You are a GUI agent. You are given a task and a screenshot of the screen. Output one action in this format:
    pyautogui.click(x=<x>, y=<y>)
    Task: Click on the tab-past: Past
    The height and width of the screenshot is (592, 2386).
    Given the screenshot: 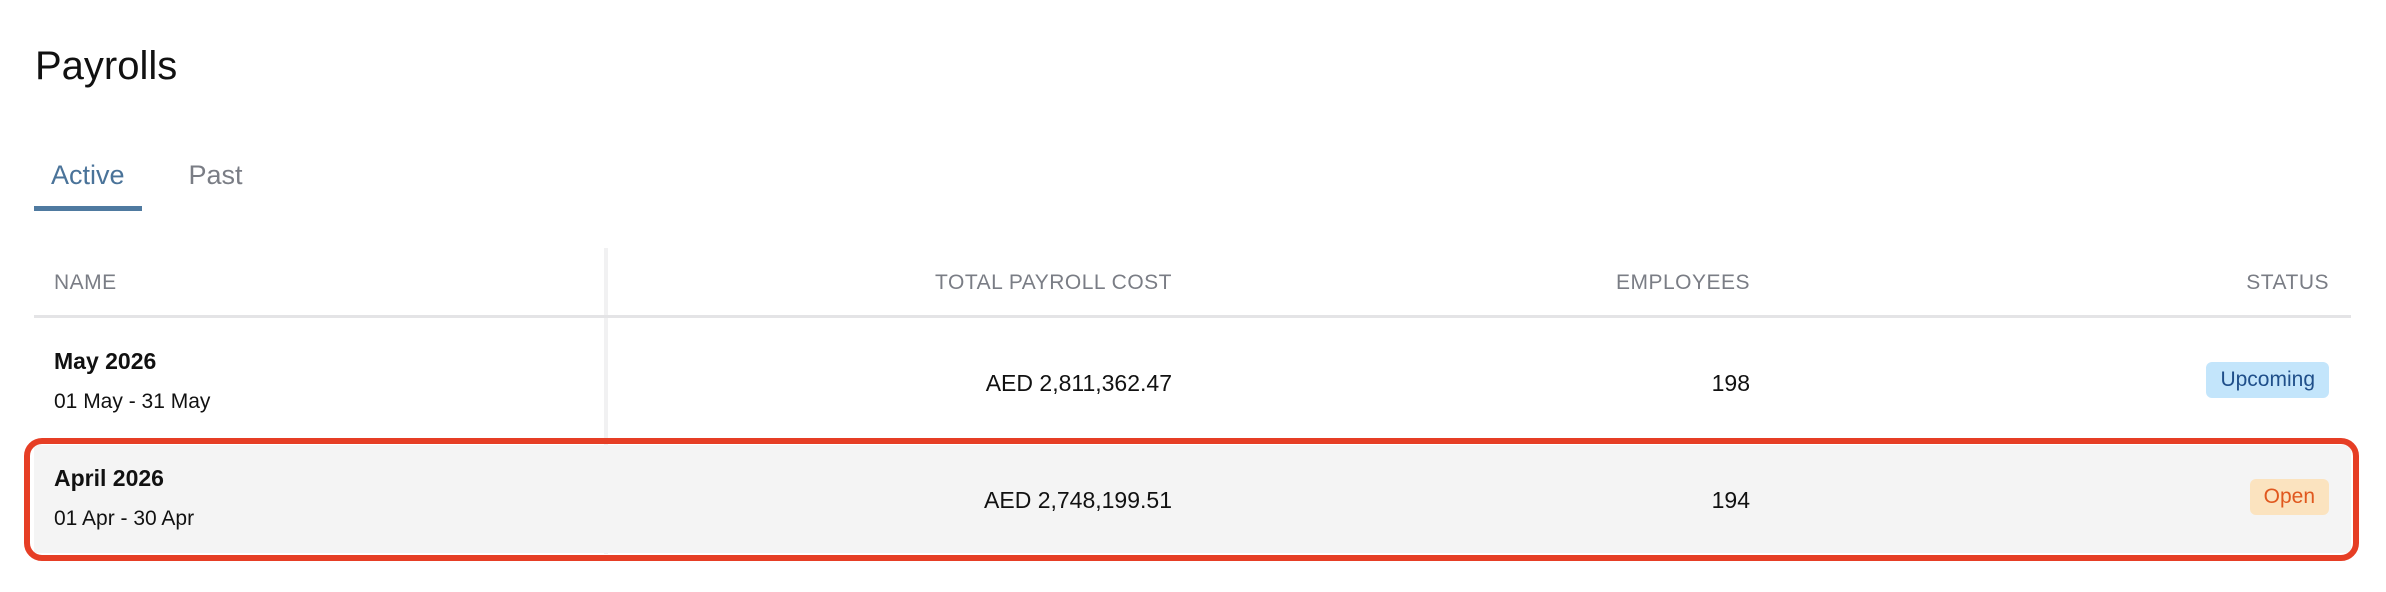 What is the action you would take?
    pyautogui.click(x=215, y=175)
    